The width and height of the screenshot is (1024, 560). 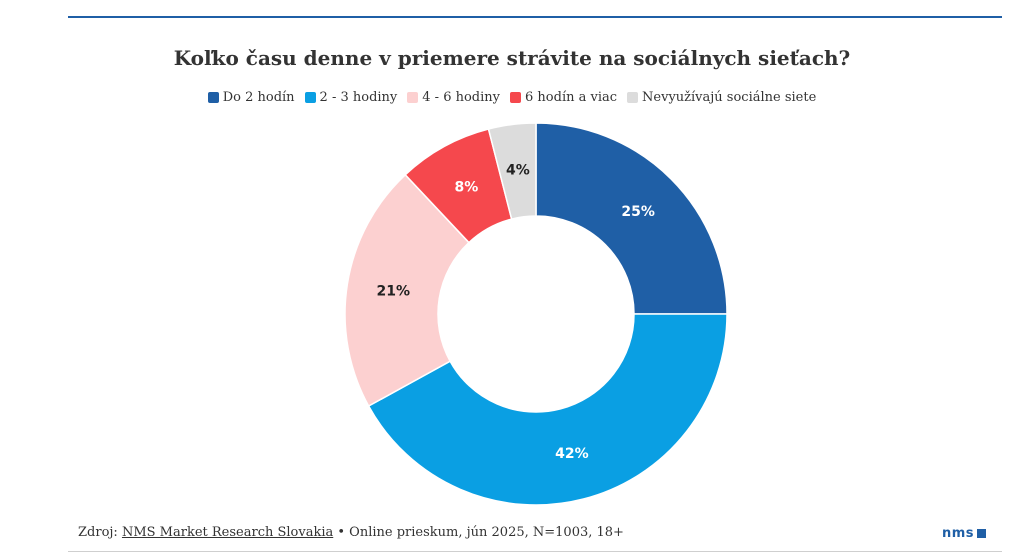 What do you see at coordinates (258, 97) in the screenshot?
I see `legend-label: Do 2 hodín` at bounding box center [258, 97].